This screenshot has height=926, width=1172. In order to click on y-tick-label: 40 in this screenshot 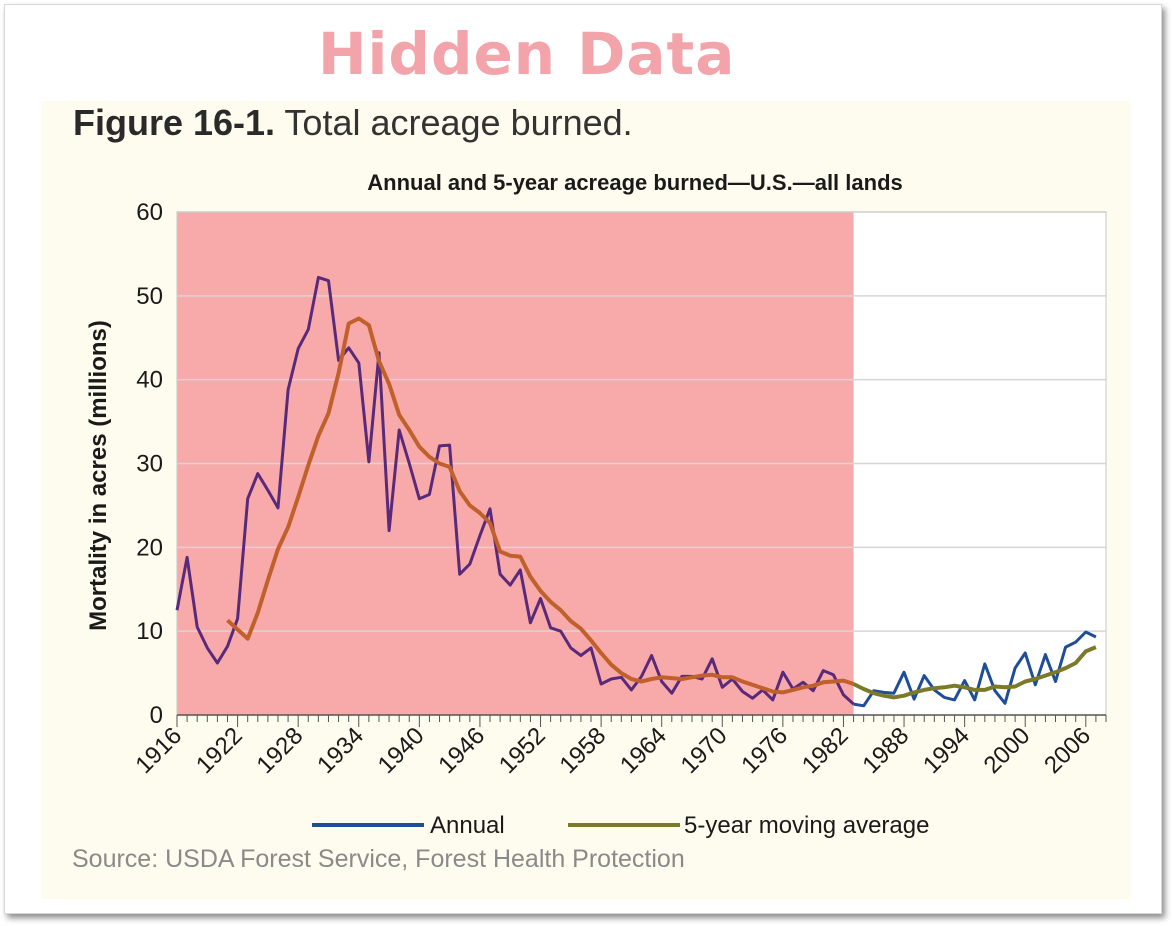, I will do `click(149, 380)`.